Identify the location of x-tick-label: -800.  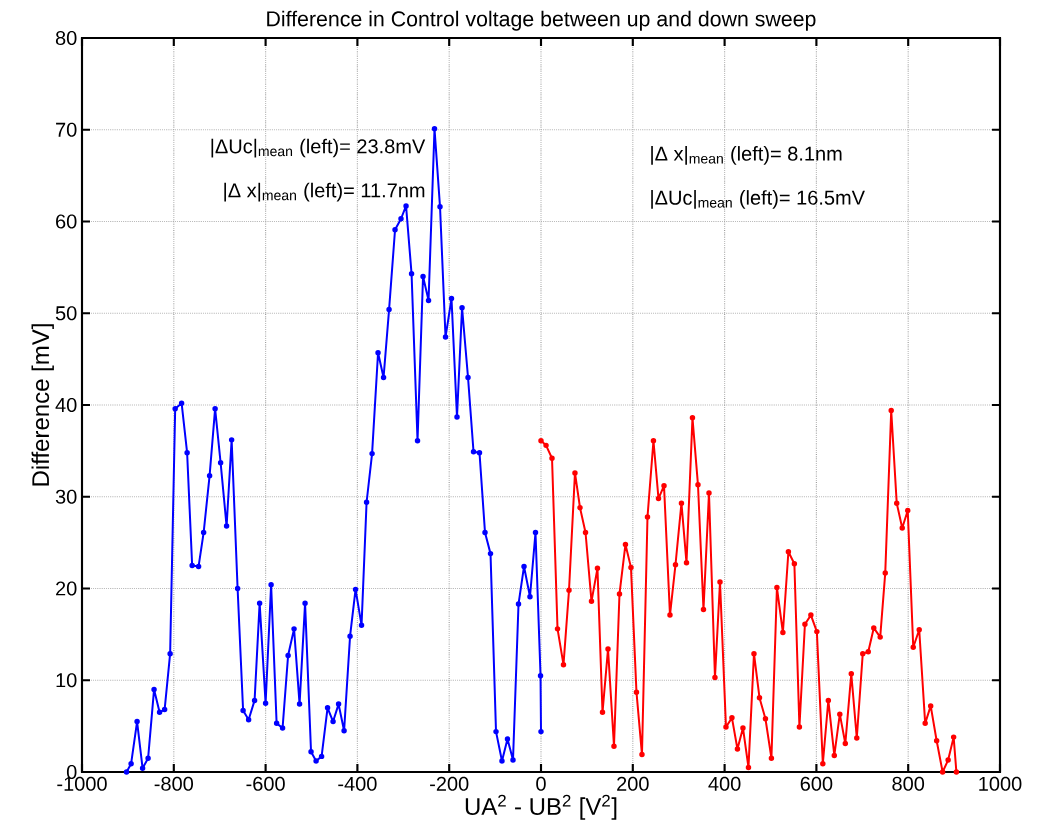
(174, 783).